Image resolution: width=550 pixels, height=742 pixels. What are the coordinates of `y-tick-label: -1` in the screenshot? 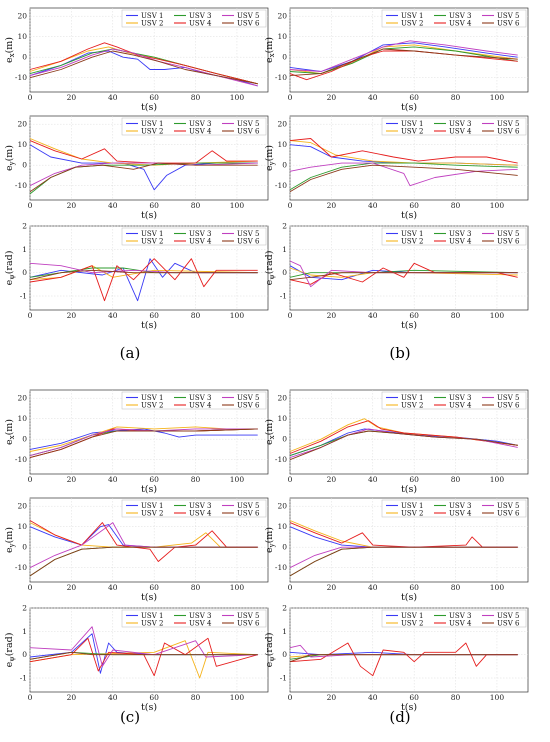 It's located at (283, 296).